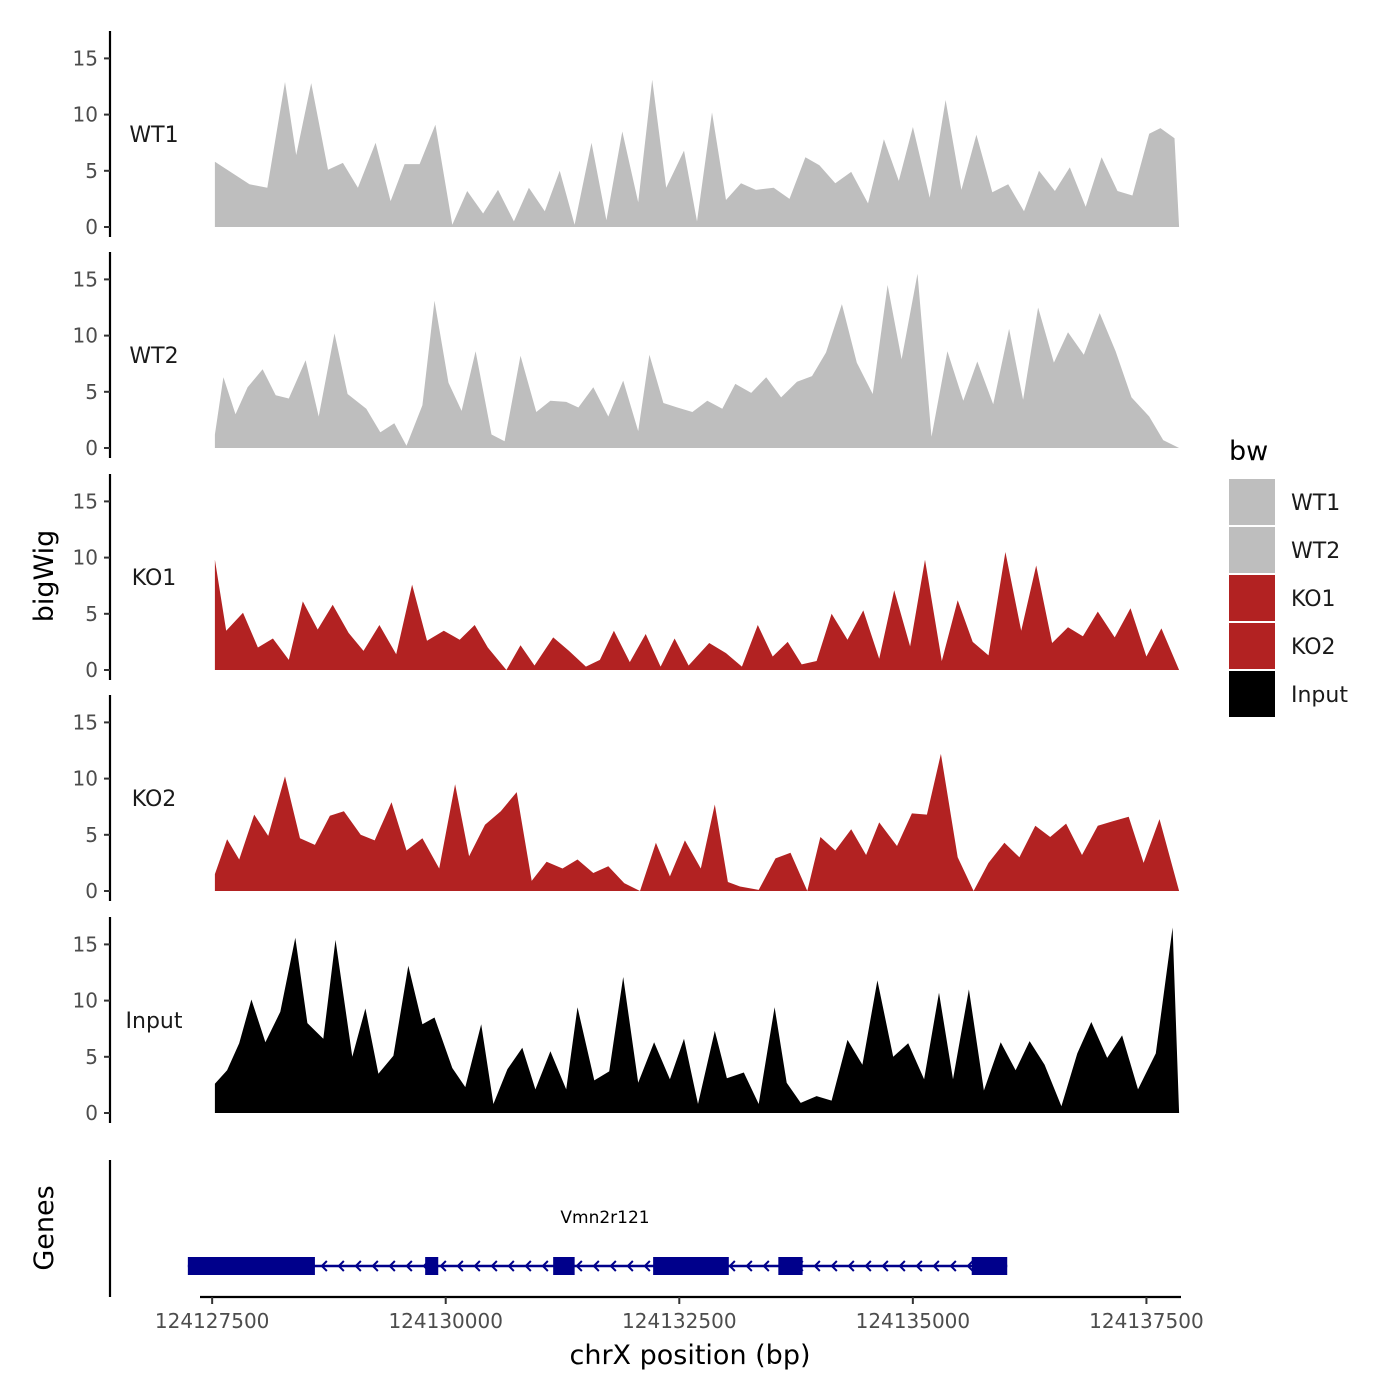 This screenshot has width=1400, height=1400. What do you see at coordinates (154, 1021) in the screenshot?
I see `track-label-input: Input` at bounding box center [154, 1021].